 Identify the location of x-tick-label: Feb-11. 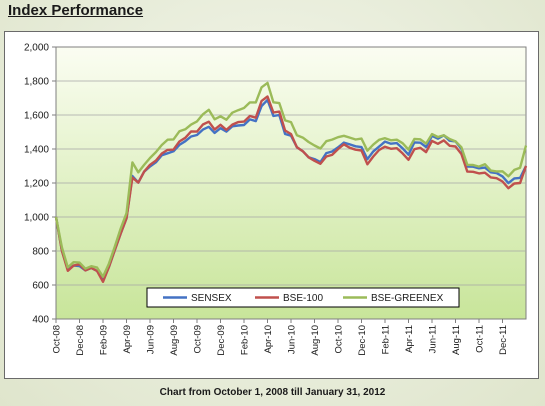
(386, 339).